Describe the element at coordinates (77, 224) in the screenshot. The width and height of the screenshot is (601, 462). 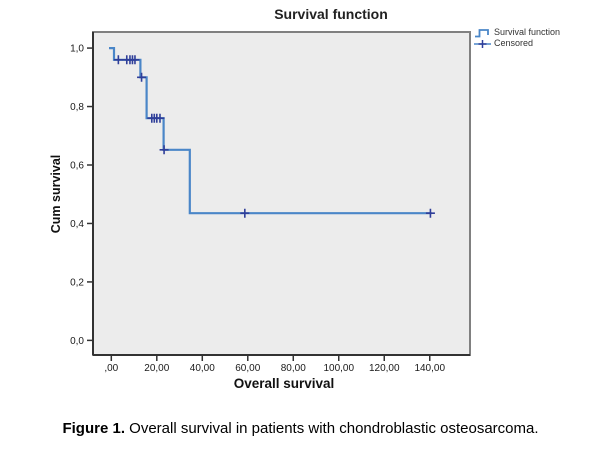
I see `y-tick-label: 0,4` at that location.